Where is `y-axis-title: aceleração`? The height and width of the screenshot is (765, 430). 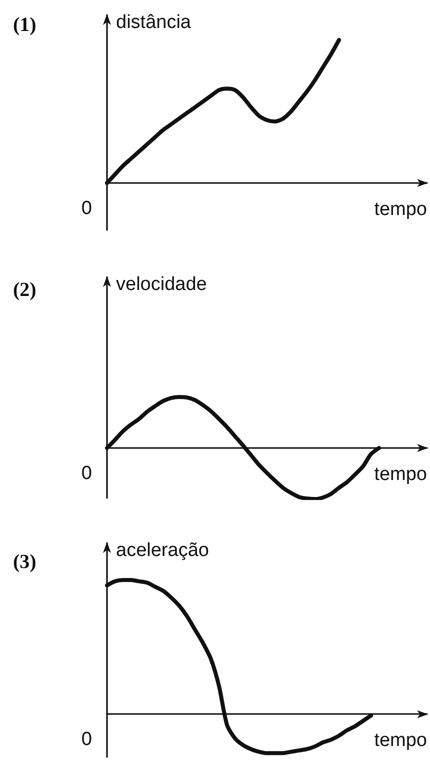 y-axis-title: aceleração is located at coordinates (162, 550).